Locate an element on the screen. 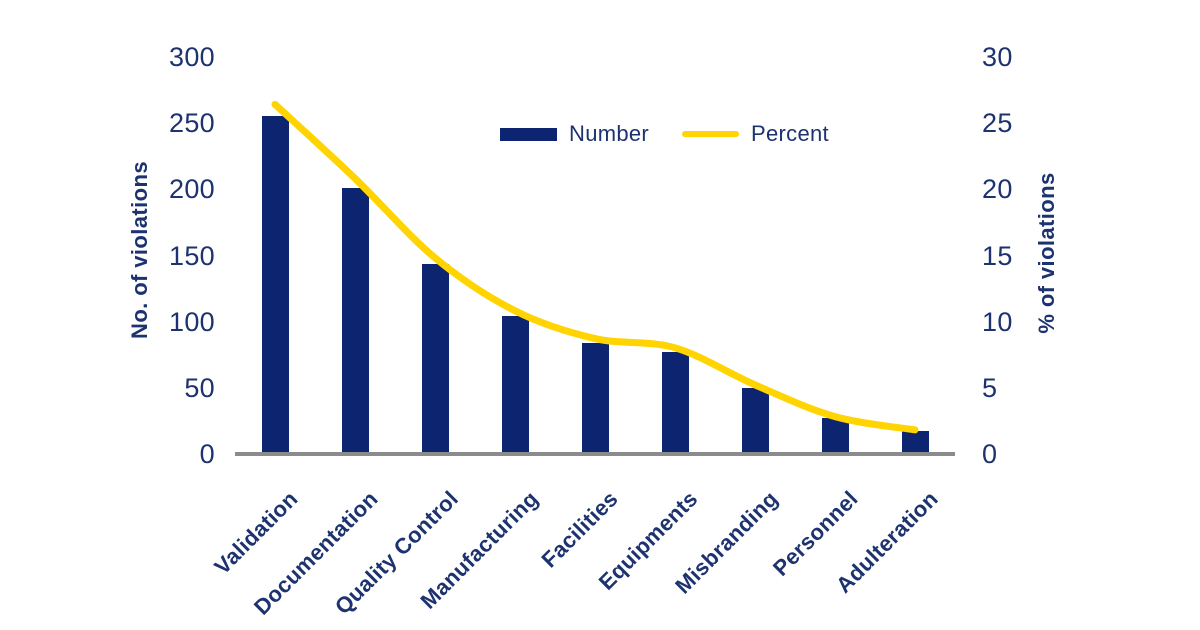 This screenshot has width=1200, height=630. bar-facilities is located at coordinates (595, 398).